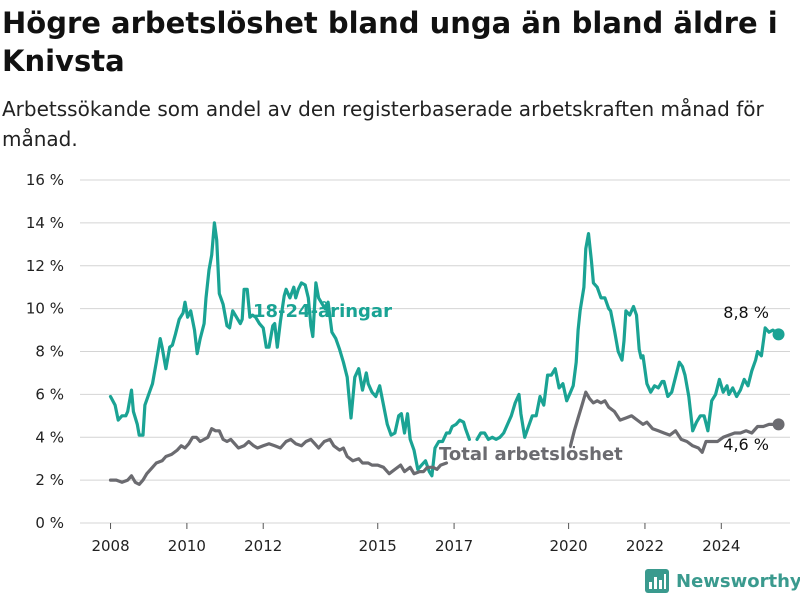 This screenshot has height=600, width=800. What do you see at coordinates (45, 180) in the screenshot?
I see `y-tick-label: 16 %` at bounding box center [45, 180].